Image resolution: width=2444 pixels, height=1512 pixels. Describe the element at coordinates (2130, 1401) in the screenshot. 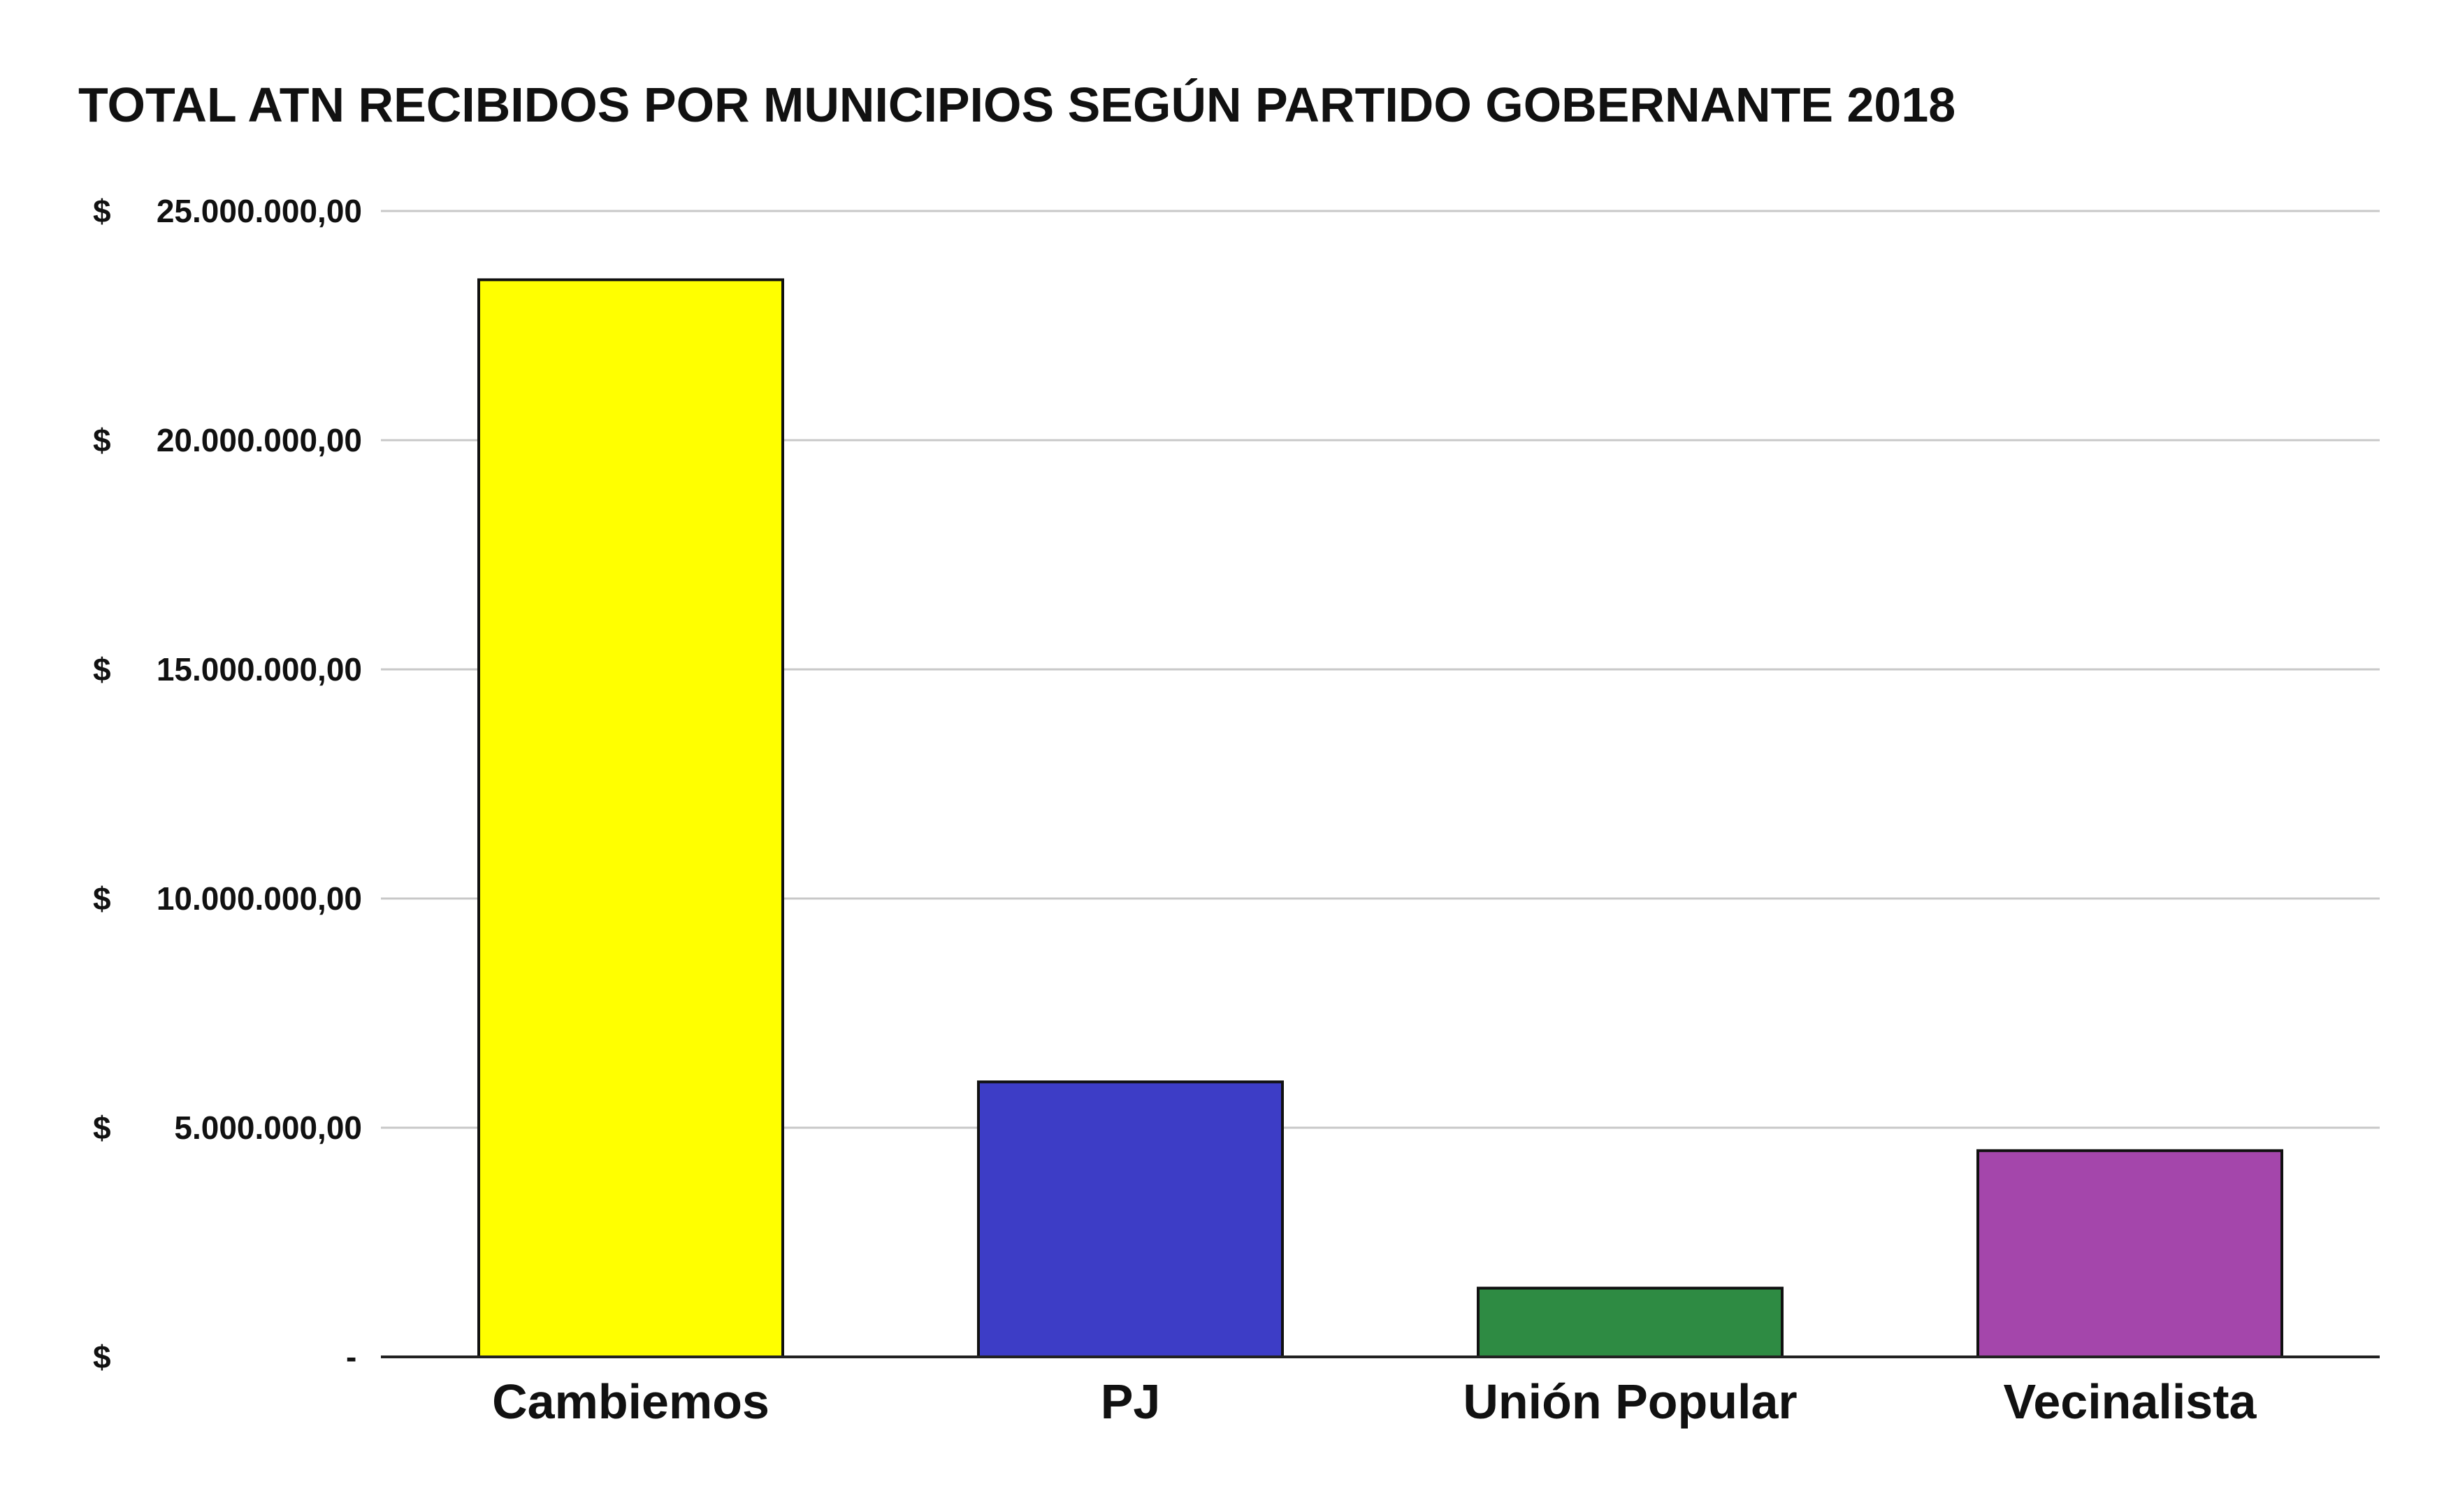

I see `x-category-label: Vecinalista` at that location.